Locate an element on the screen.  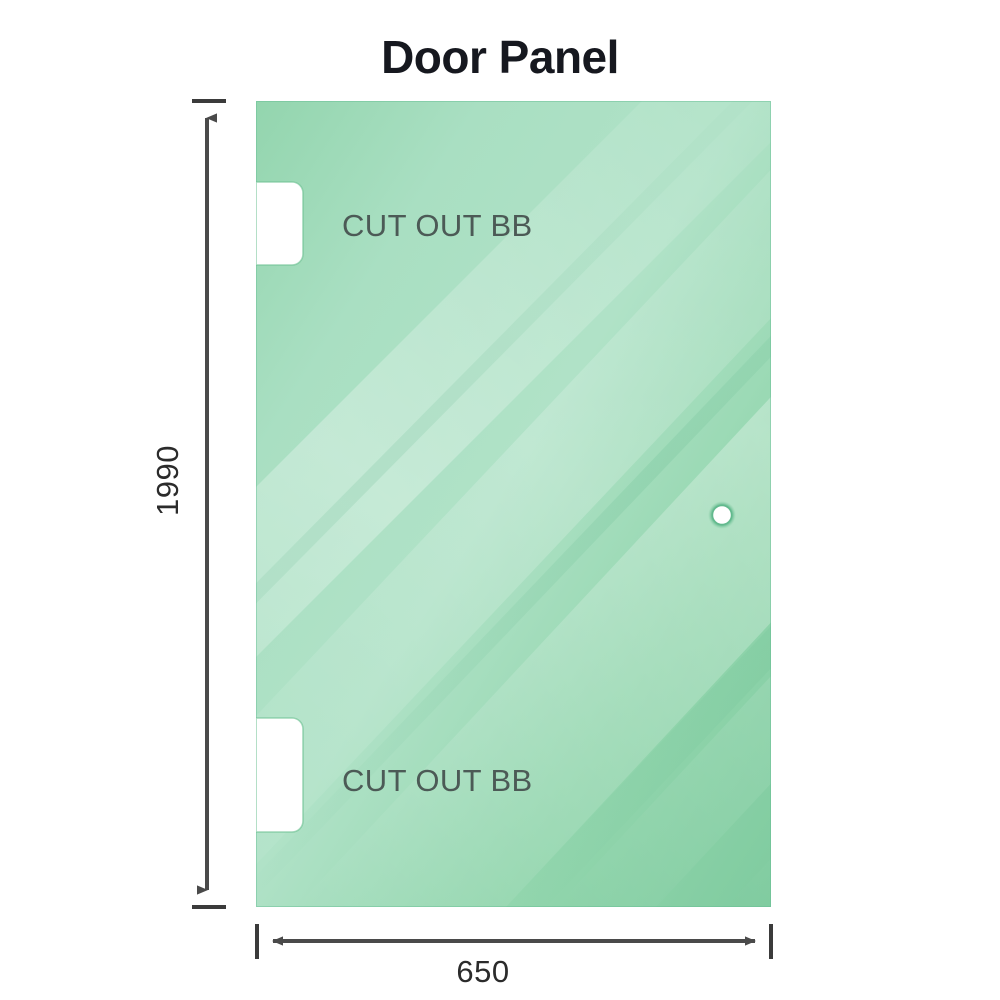
cutout-bb-upper is located at coordinates (280, 223).